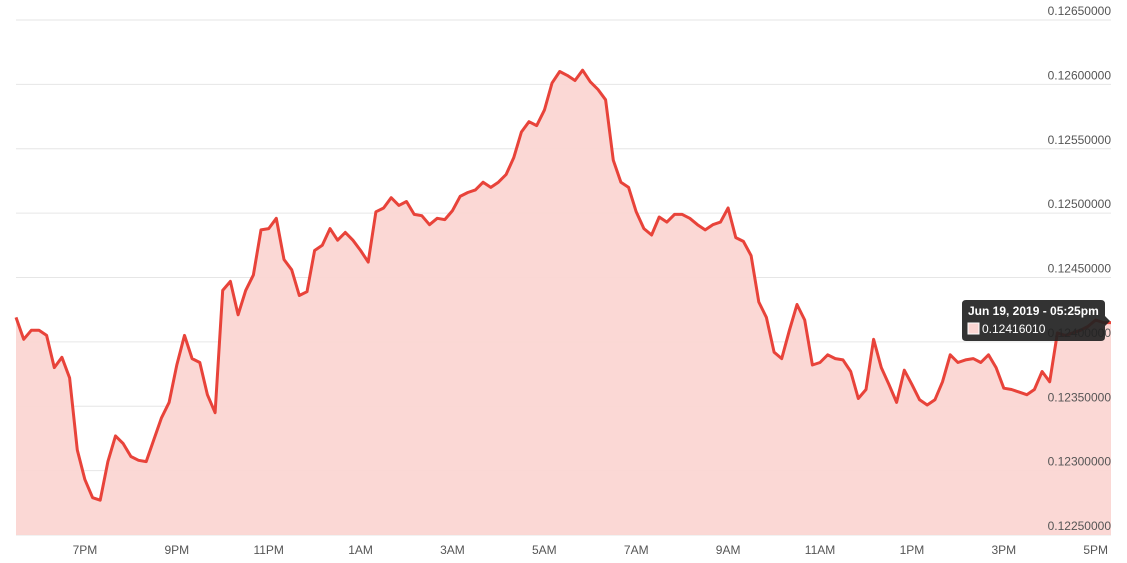 The width and height of the screenshot is (1127, 563). Describe the element at coordinates (268, 550) in the screenshot. I see `x-tick-label: 11PM` at that location.